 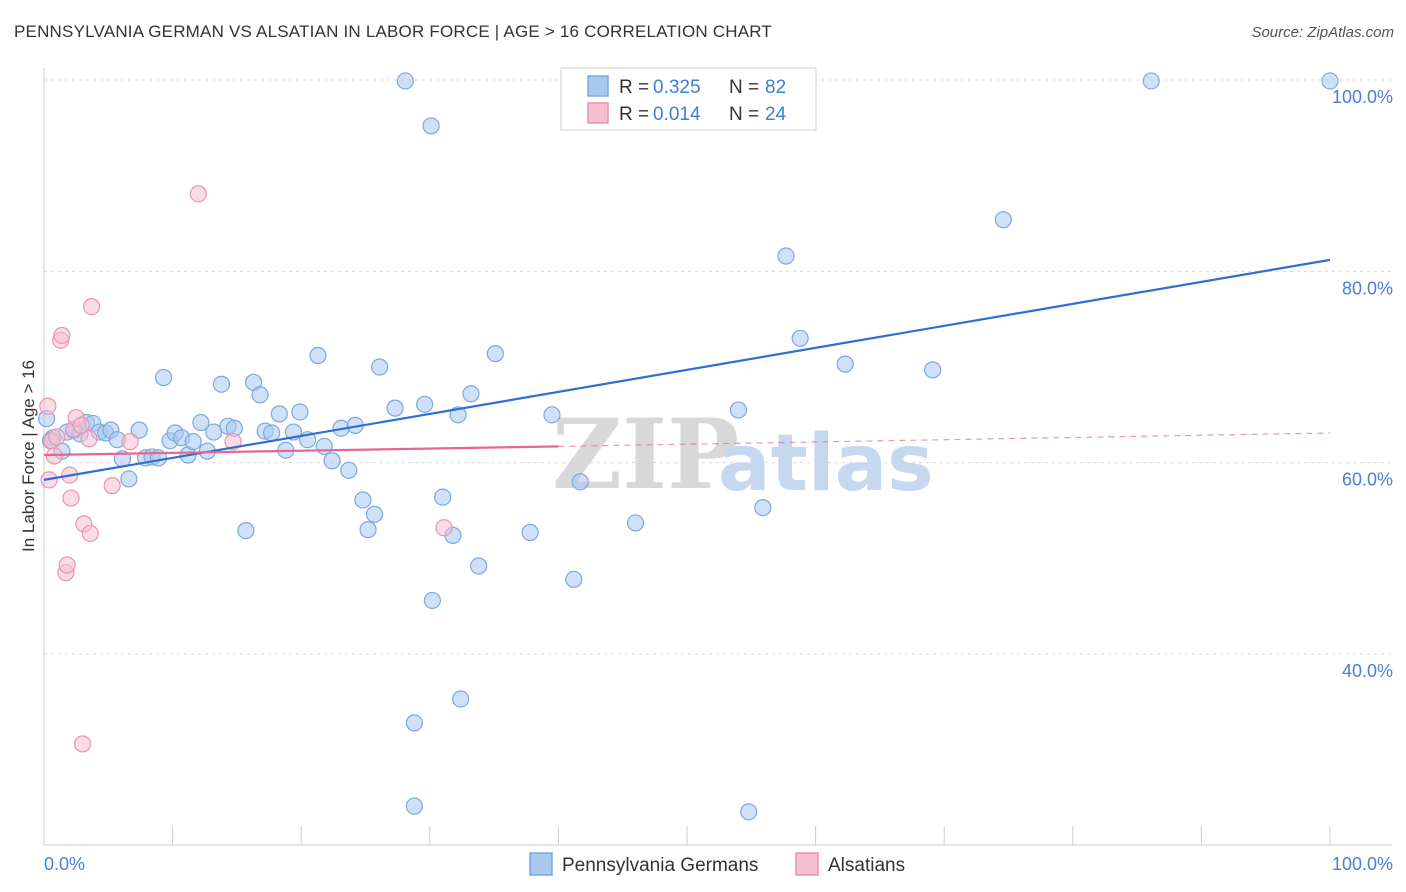 What do you see at coordinates (744, 87) in the screenshot?
I see `legend-n-label-blue: N =` at bounding box center [744, 87].